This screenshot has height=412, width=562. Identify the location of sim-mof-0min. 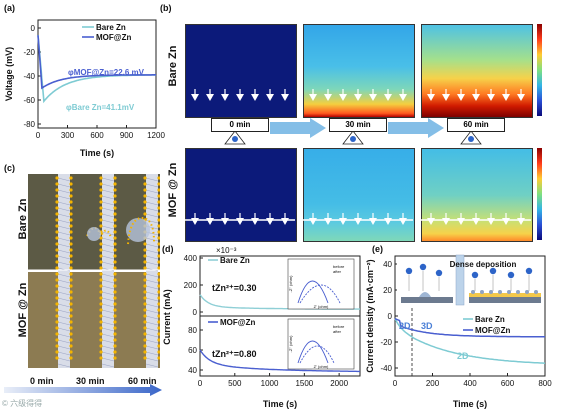
(241, 195).